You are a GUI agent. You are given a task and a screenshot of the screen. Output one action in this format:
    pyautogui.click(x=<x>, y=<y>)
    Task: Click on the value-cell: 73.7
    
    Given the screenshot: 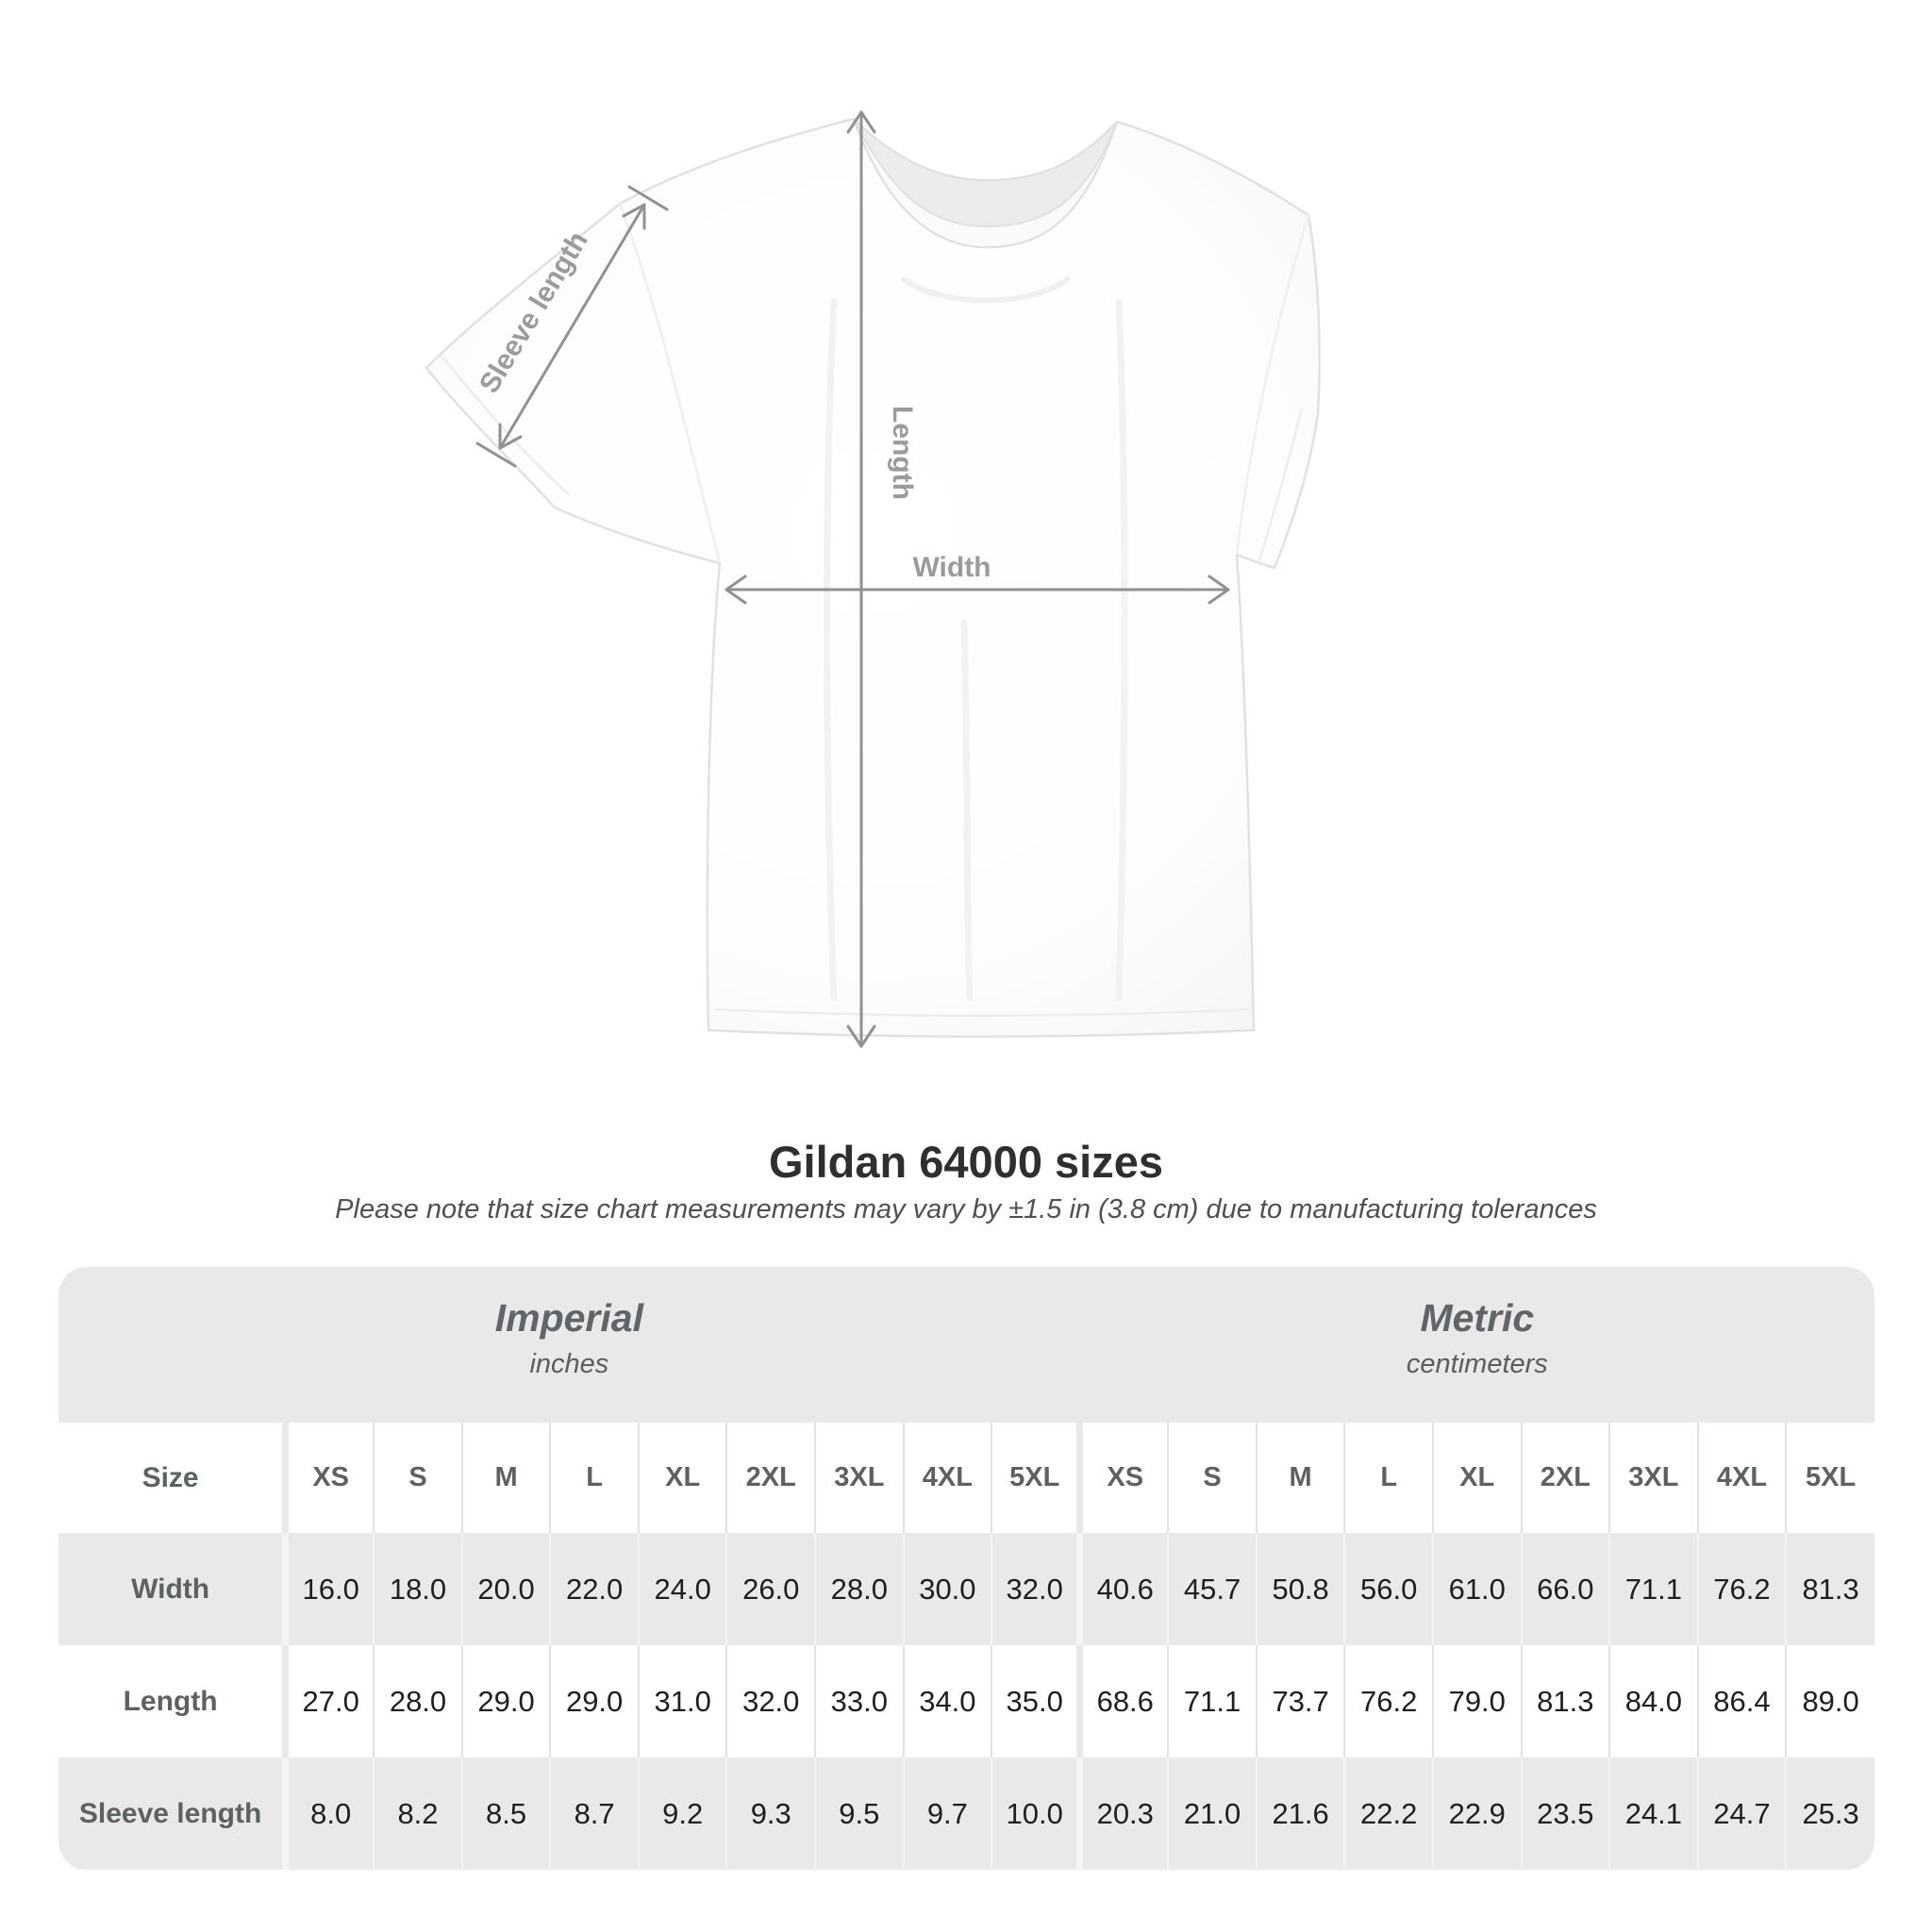 What is the action you would take?
    pyautogui.click(x=1300, y=1701)
    